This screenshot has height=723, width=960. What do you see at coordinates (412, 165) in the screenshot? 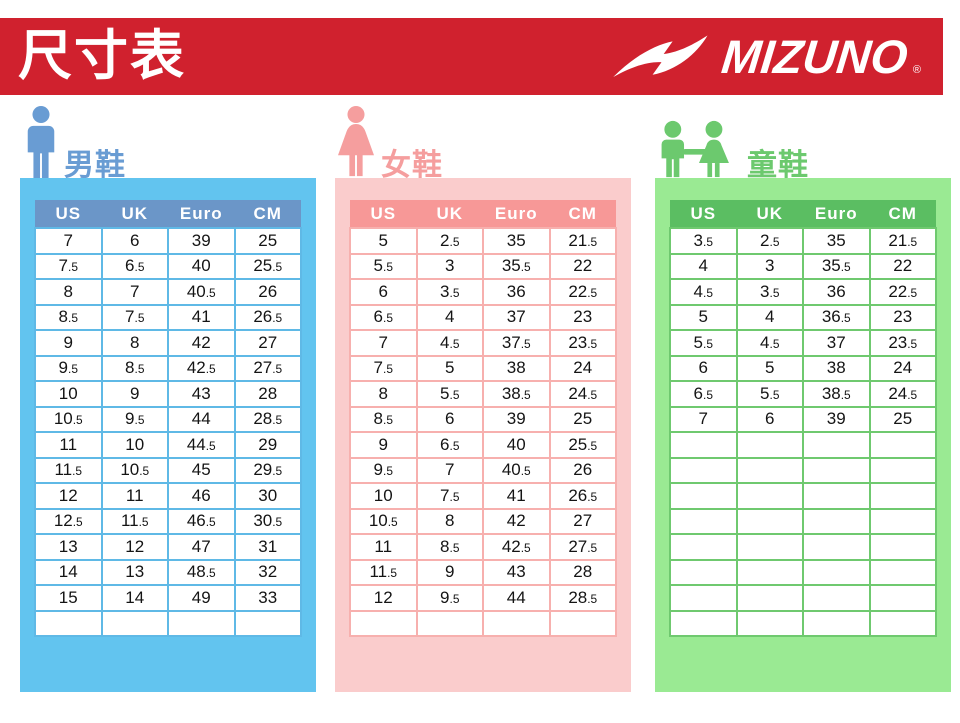
I see `section-label-women: 女鞋` at bounding box center [412, 165].